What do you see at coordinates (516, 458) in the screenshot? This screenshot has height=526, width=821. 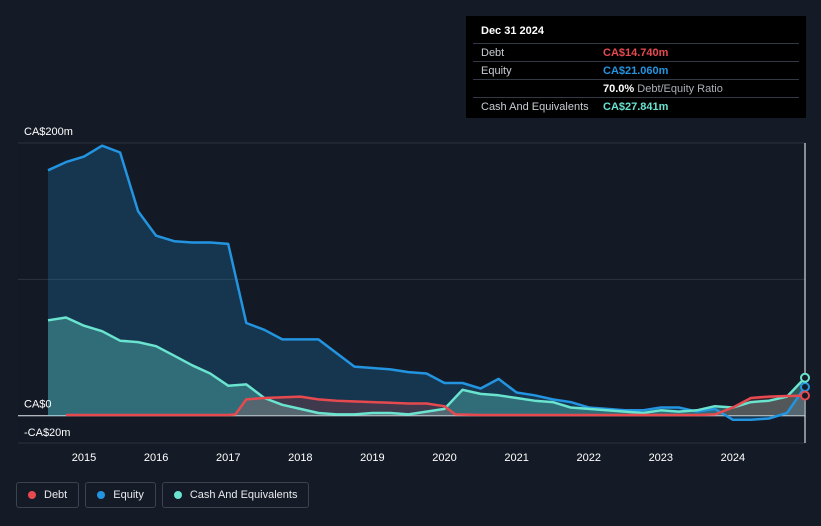 I see `x-tick-label: 2021` at bounding box center [516, 458].